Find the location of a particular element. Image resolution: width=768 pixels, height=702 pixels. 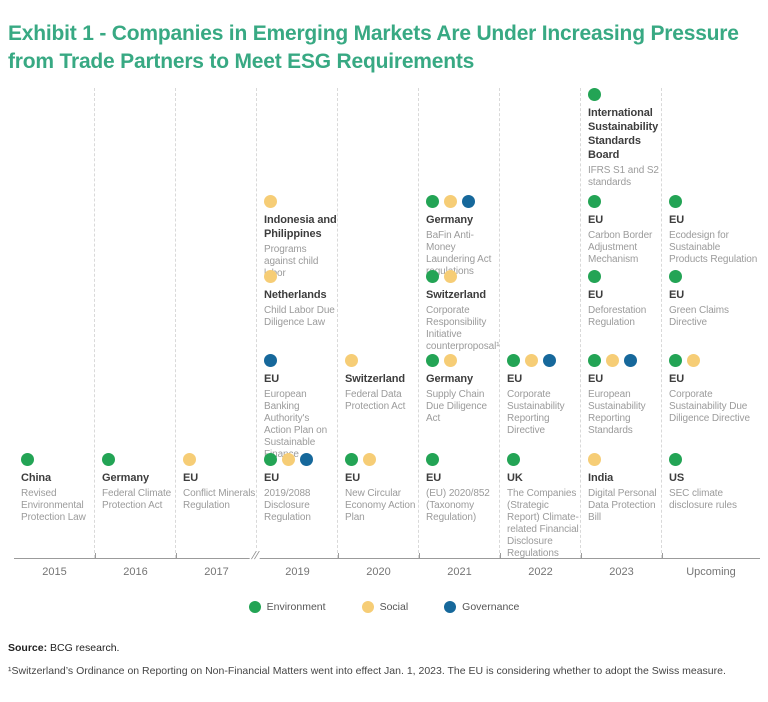

axis-year-label-2022: 2022 is located at coordinates (540, 572).